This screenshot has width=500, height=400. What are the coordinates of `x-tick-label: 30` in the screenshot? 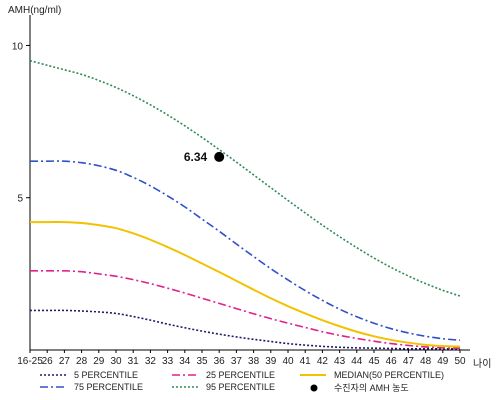 It's located at (116, 361).